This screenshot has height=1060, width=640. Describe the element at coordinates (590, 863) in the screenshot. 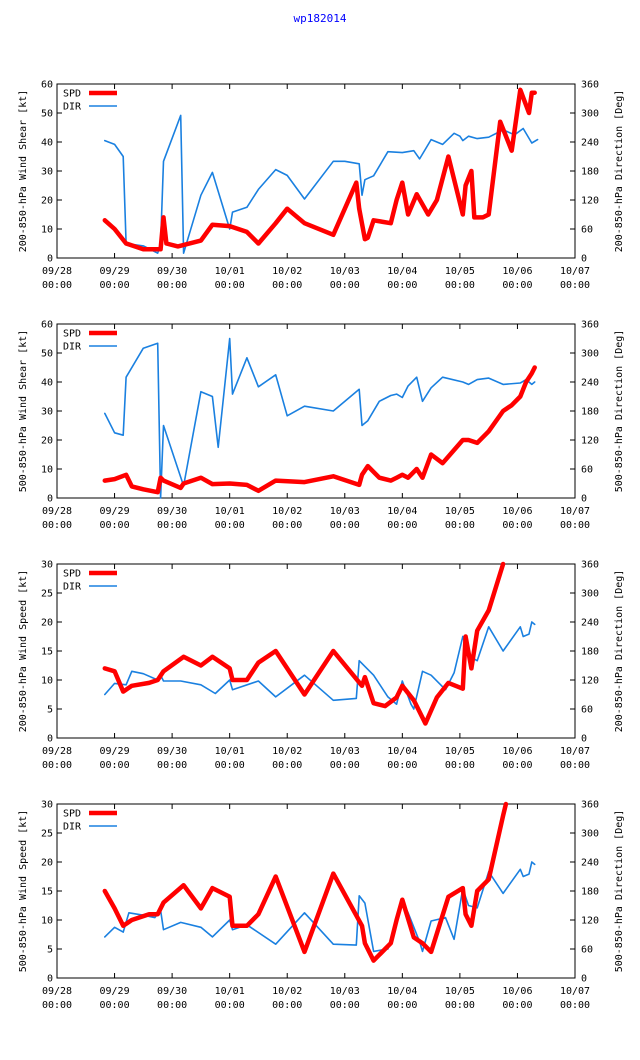

I see `y2-tick-label: 240` at that location.